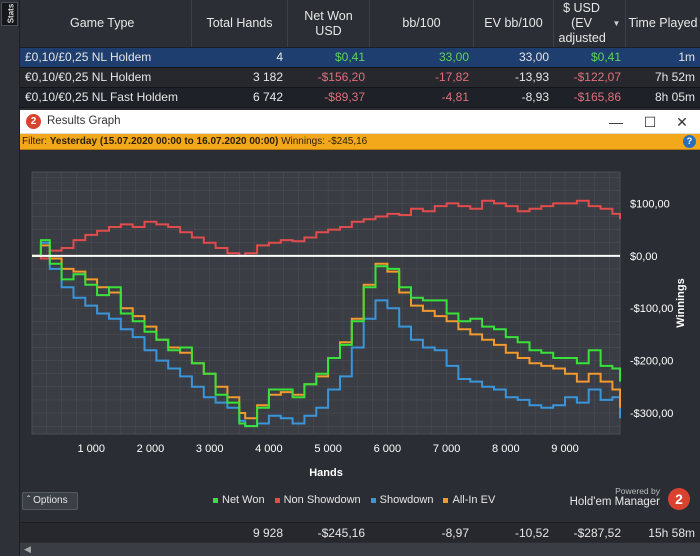  I want to click on col-header-time-played: Time Played, so click(663, 23).